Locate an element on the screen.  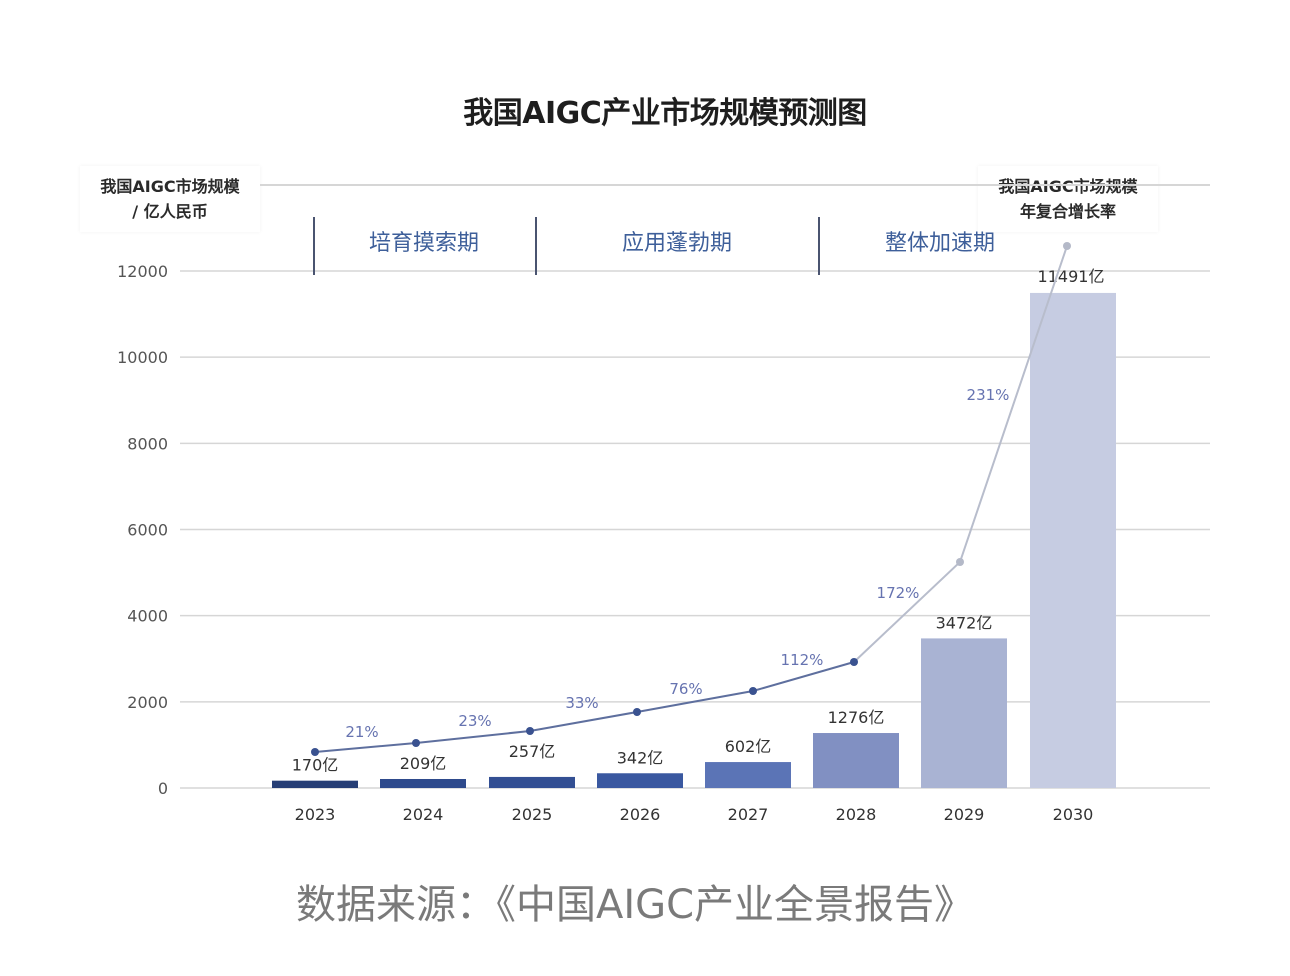
y-tick-label: 2000 is located at coordinates (147, 702).